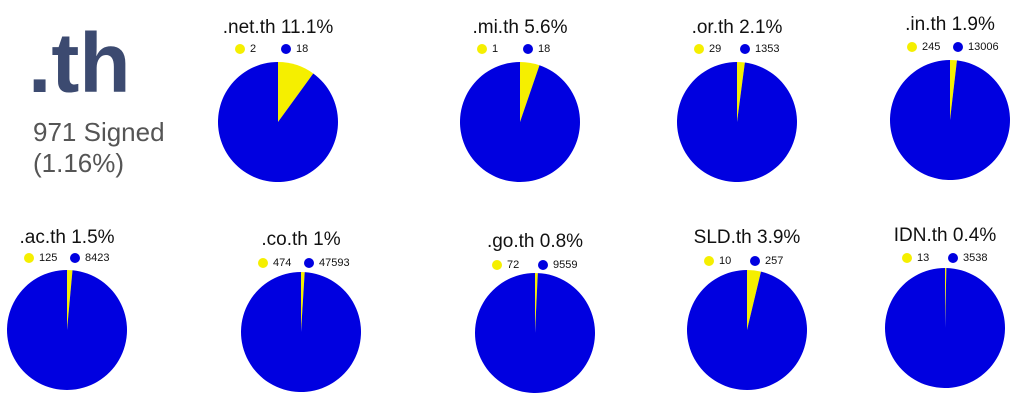 This screenshot has height=401, width=1024. Describe the element at coordinates (931, 47) in the screenshot. I see `legend-label: 245` at that location.